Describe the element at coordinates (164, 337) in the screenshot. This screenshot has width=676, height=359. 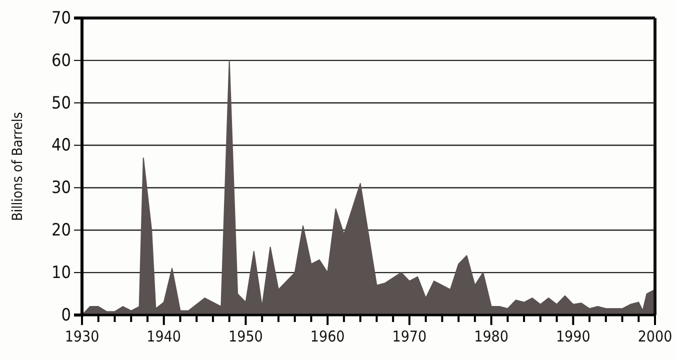
I see `x-tick-label: 1940` at that location.